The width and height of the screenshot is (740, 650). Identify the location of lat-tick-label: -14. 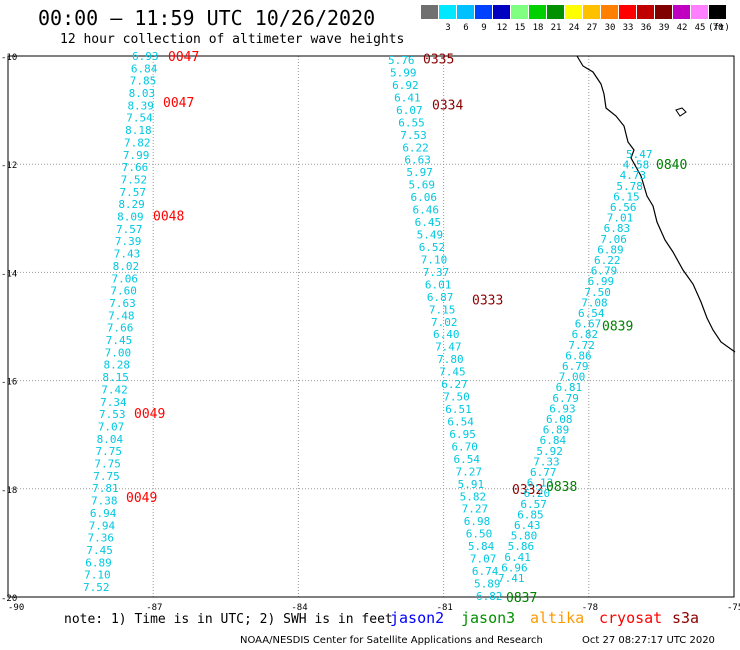
(9, 274).